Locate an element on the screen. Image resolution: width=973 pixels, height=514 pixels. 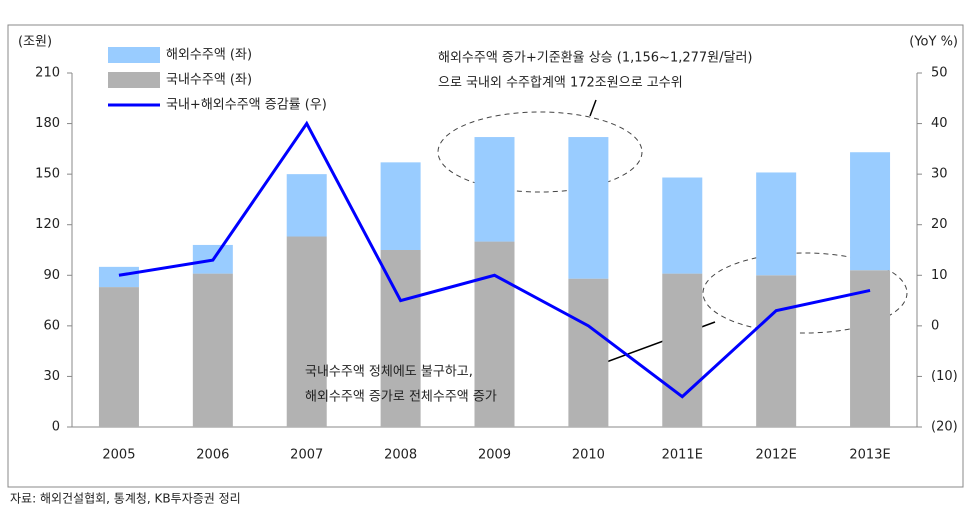
x-tick-label: 2008 is located at coordinates (400, 455).